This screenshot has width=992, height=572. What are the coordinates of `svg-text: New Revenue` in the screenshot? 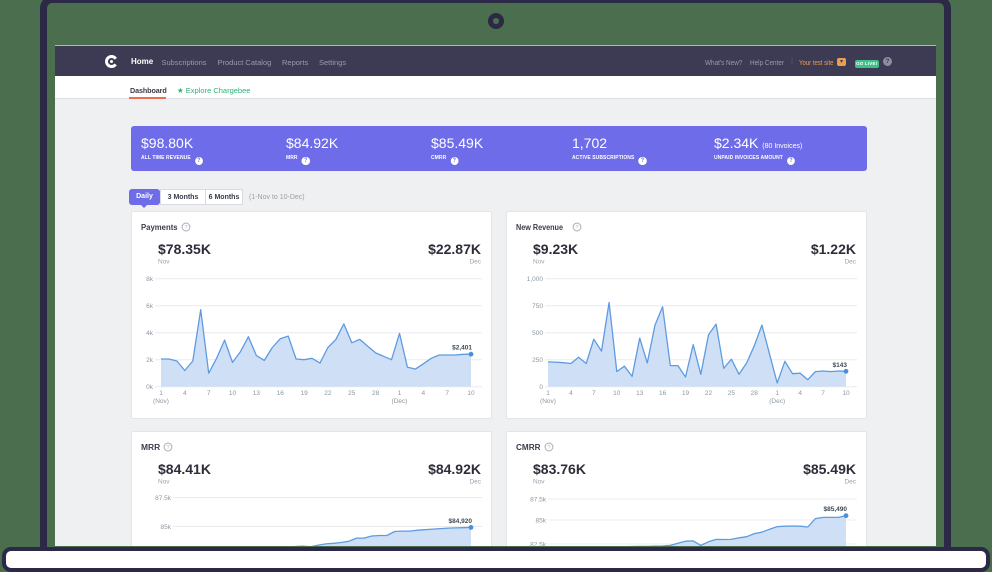 It's located at (539, 227).